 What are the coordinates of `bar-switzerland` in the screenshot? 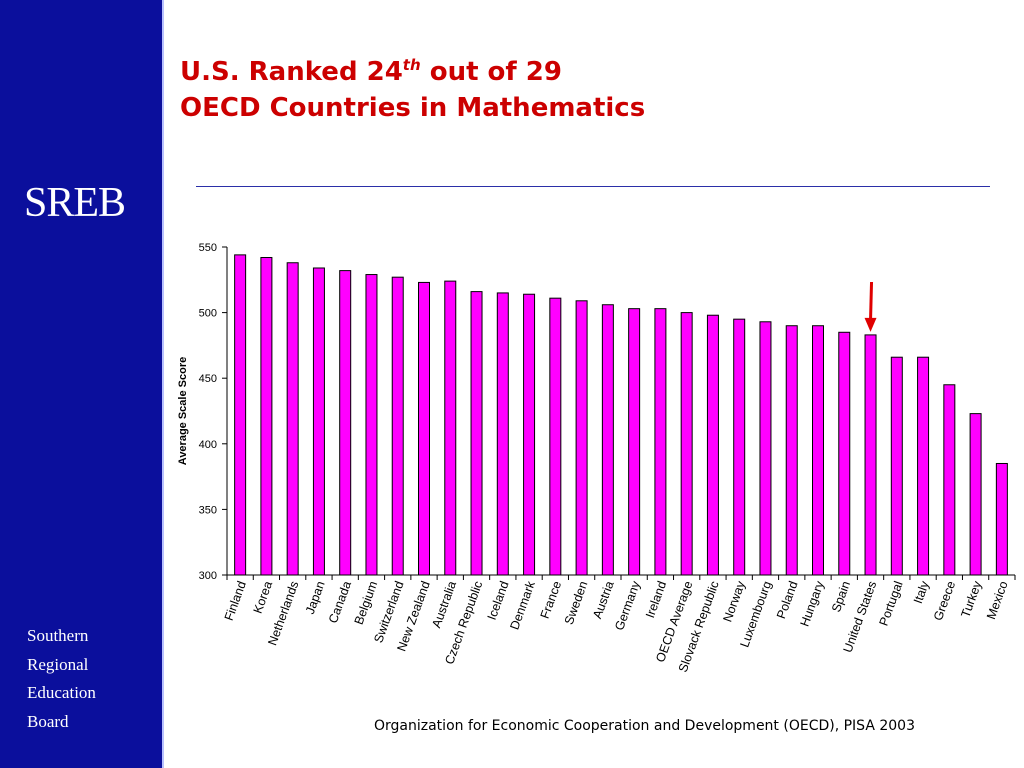 It's located at (397, 426).